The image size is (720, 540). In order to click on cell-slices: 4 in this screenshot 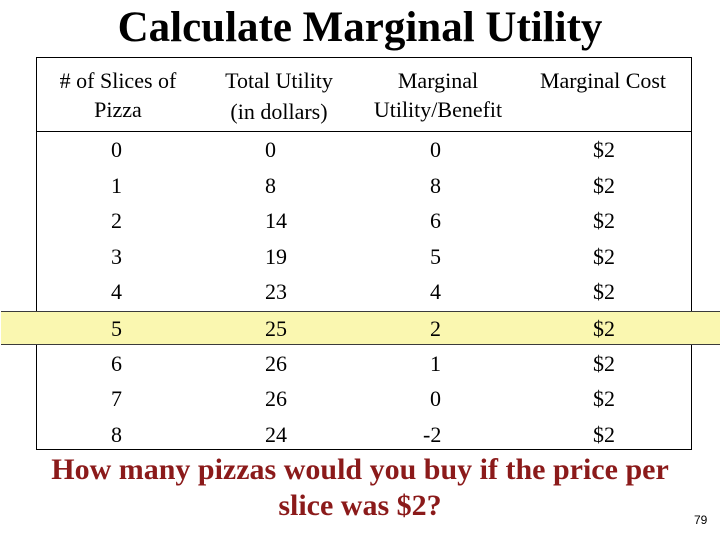, I will do `click(116, 291)`.